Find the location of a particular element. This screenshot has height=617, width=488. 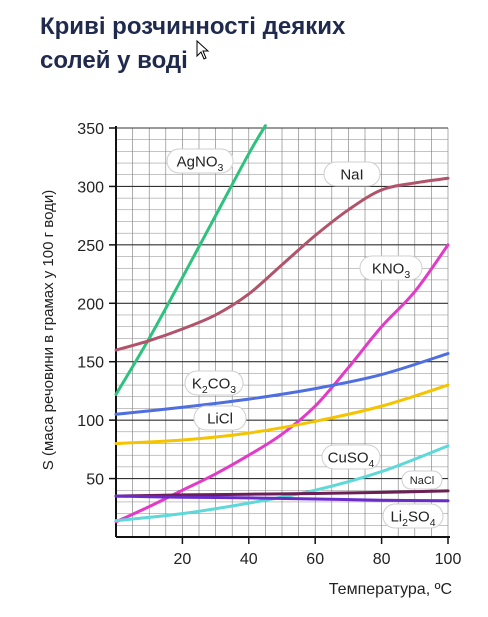

label-main: CO is located at coordinates (219, 383).